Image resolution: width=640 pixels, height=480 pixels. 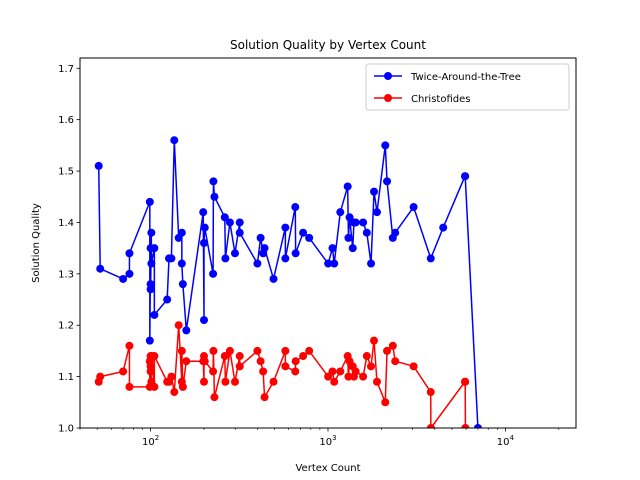 I want to click on y-tick-label: 1.1, so click(x=66, y=377).